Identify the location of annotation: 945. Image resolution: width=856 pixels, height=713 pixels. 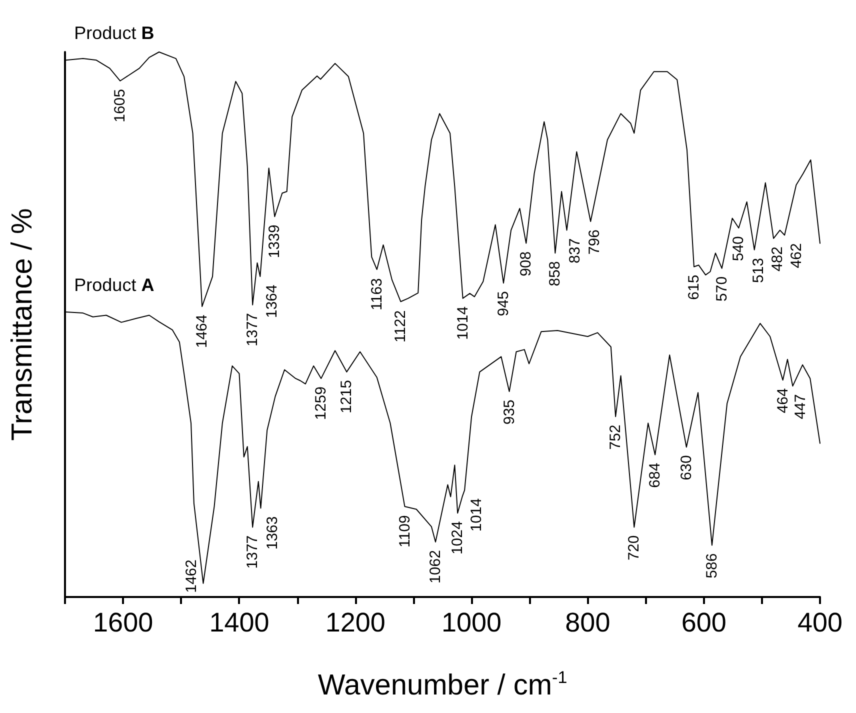
(503, 303).